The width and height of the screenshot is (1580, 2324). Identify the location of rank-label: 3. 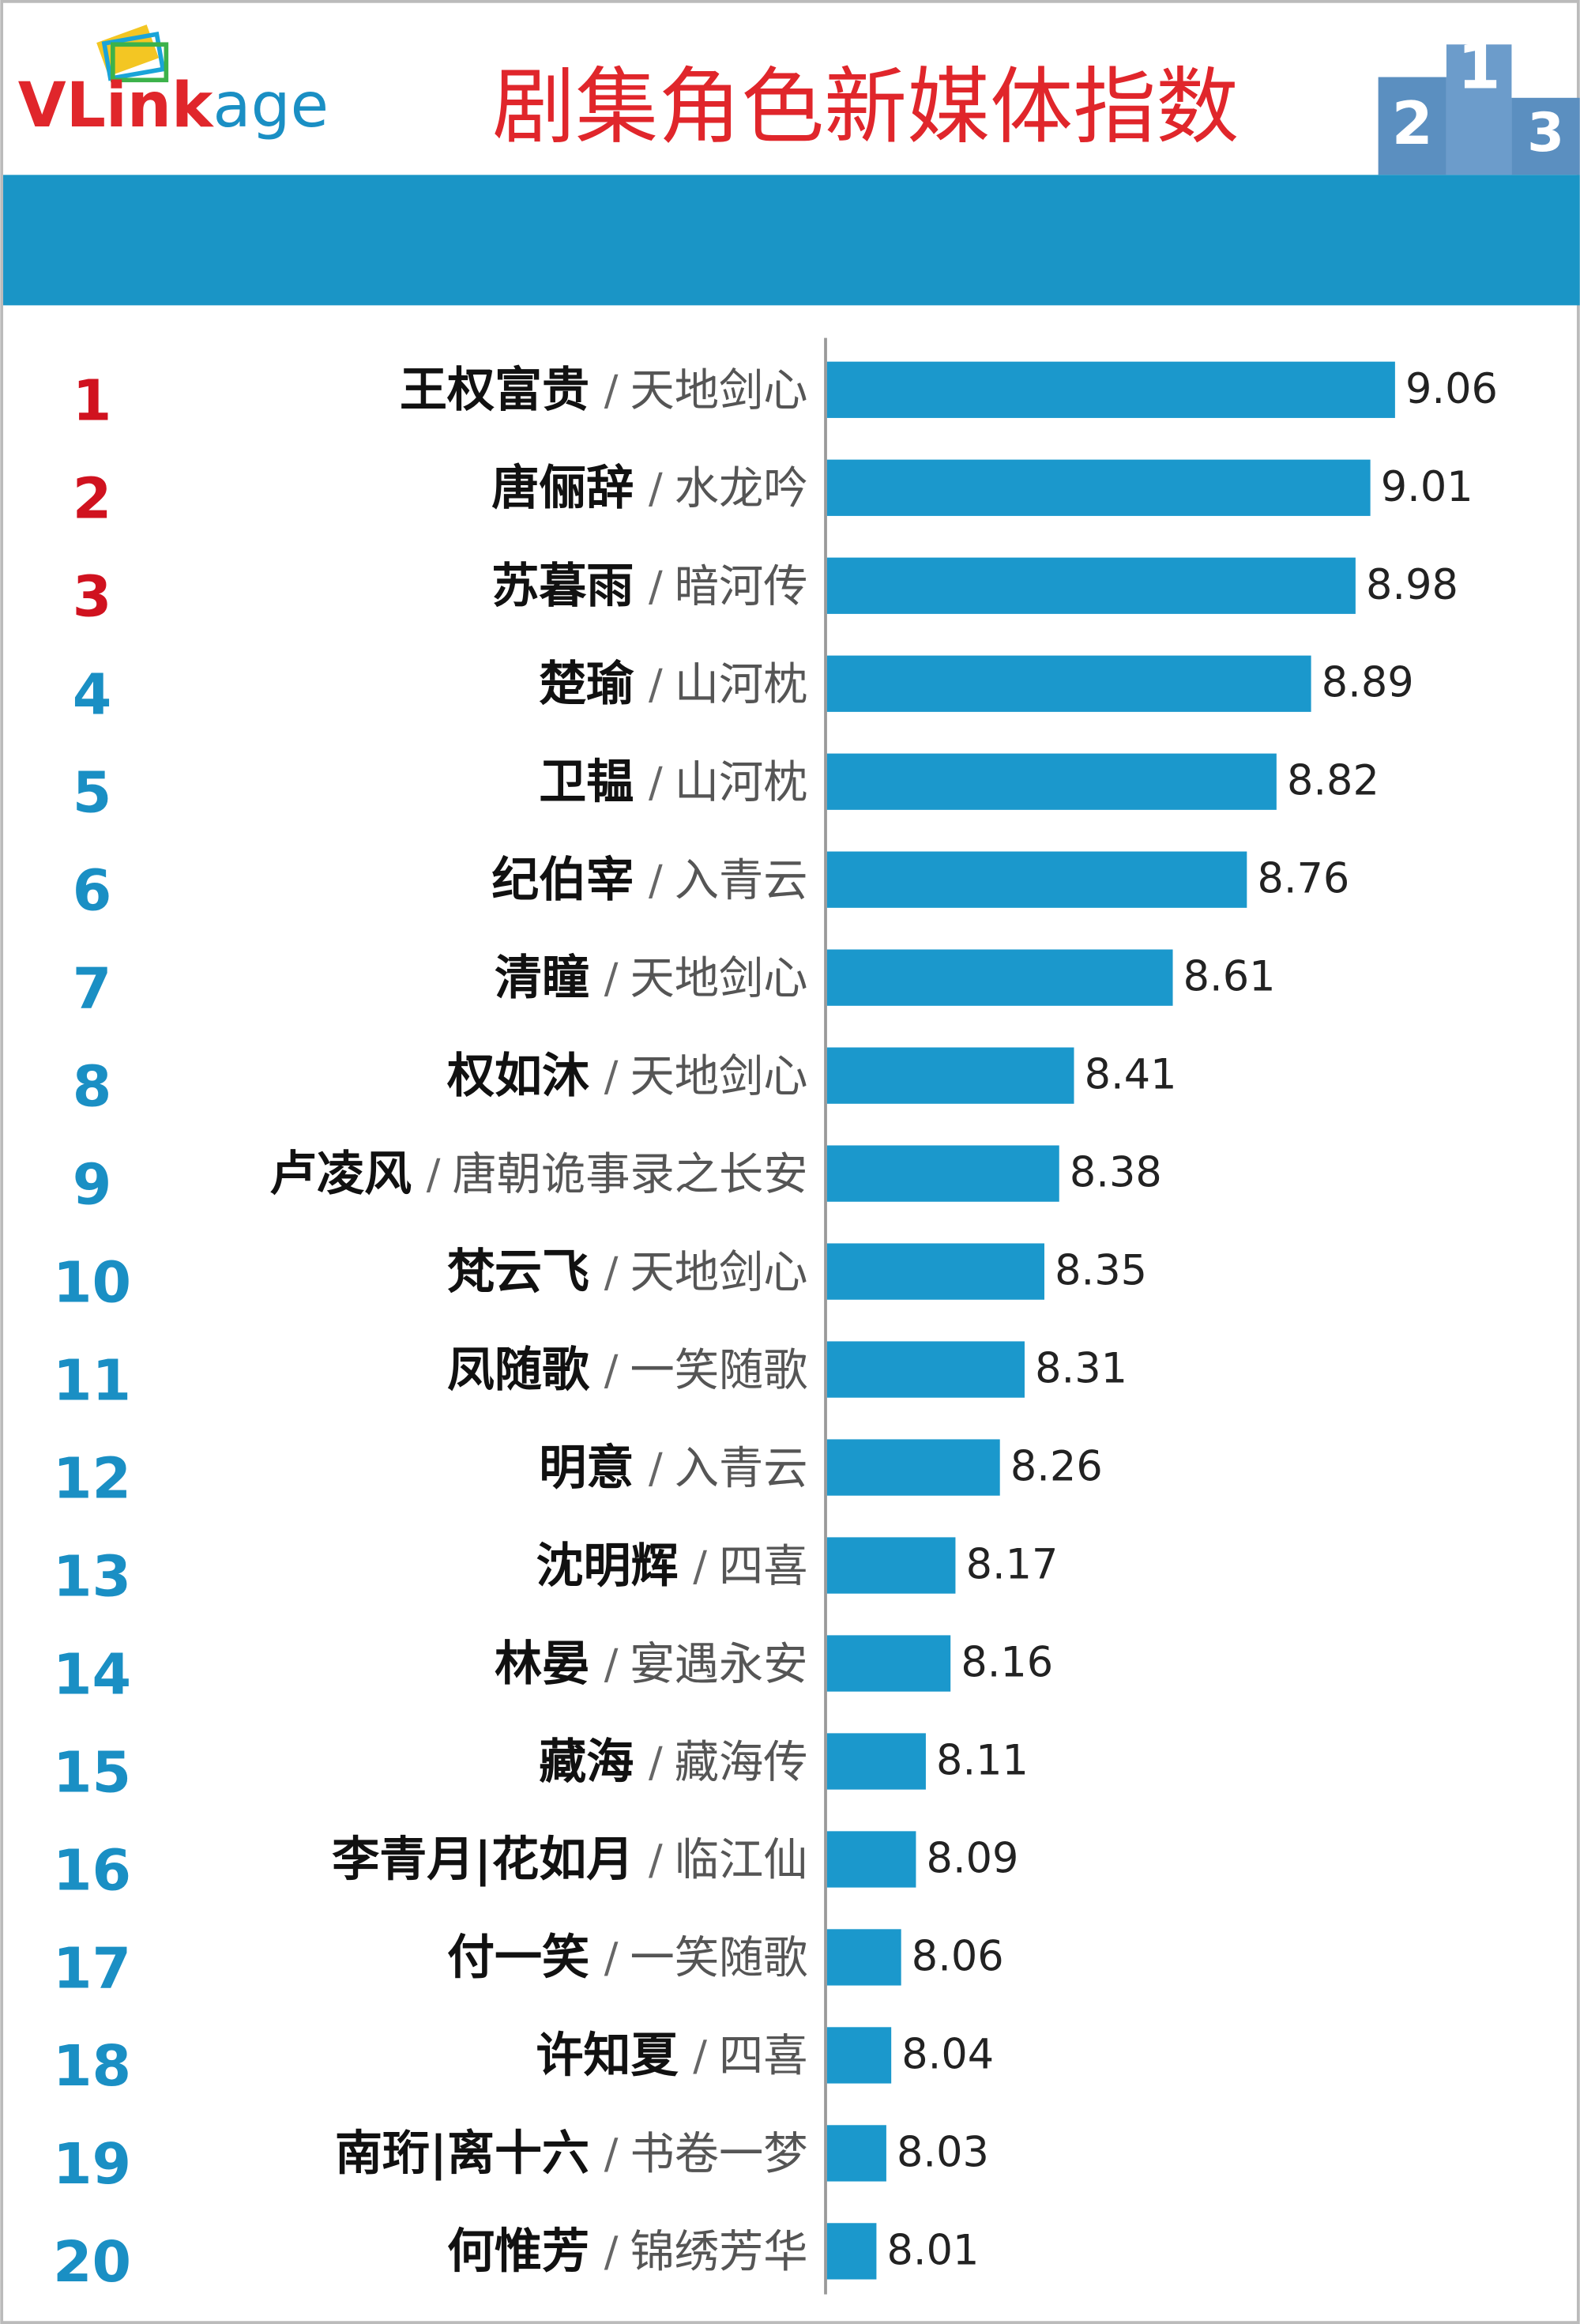
(93, 597).